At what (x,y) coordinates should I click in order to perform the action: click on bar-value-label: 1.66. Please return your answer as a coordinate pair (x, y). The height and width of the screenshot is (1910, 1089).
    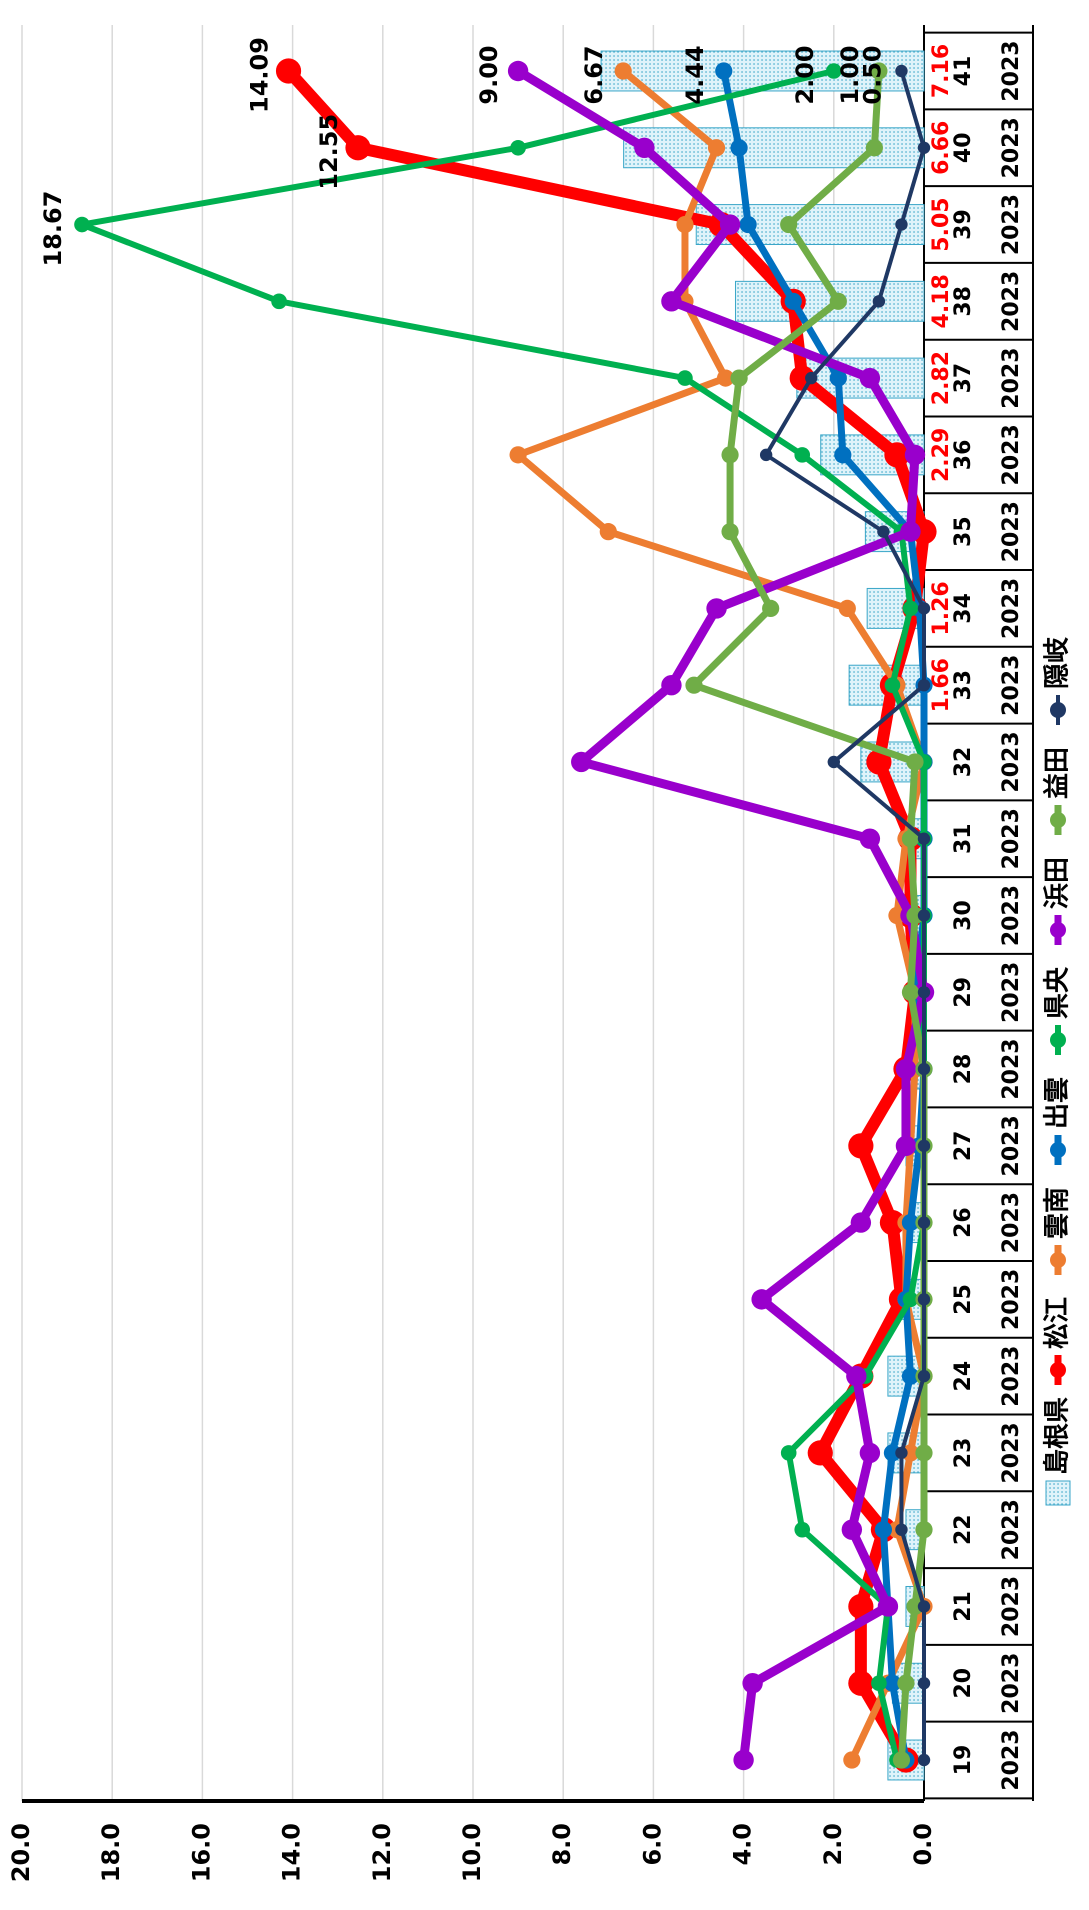
    Looking at the image, I should click on (941, 685).